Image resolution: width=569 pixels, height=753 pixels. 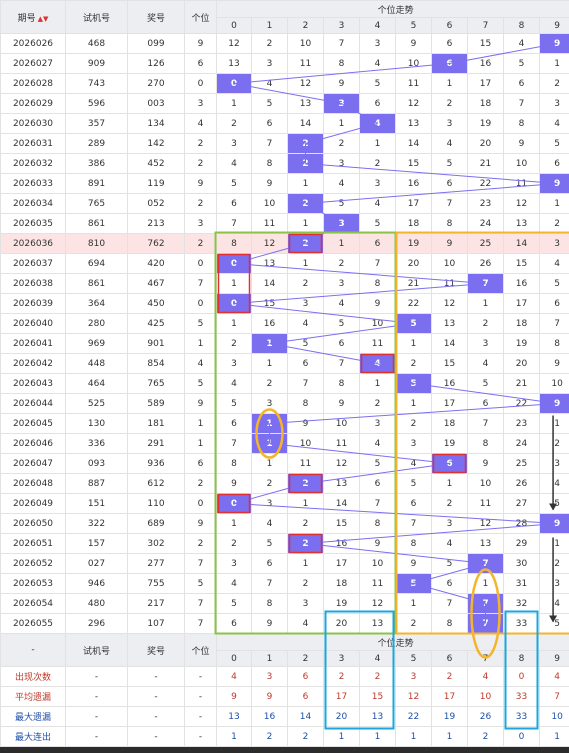 What do you see at coordinates (156, 623) in the screenshot?
I see `prize-cell: 107` at bounding box center [156, 623].